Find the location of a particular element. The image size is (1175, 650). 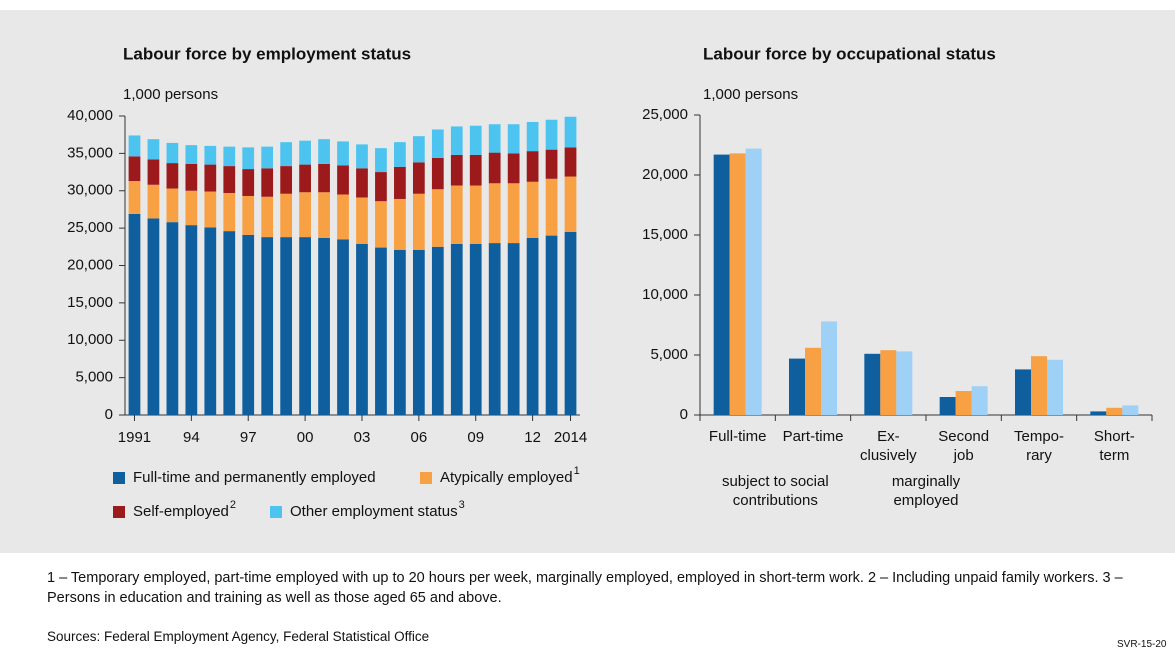

x-tick-label: 00 is located at coordinates (305, 437).